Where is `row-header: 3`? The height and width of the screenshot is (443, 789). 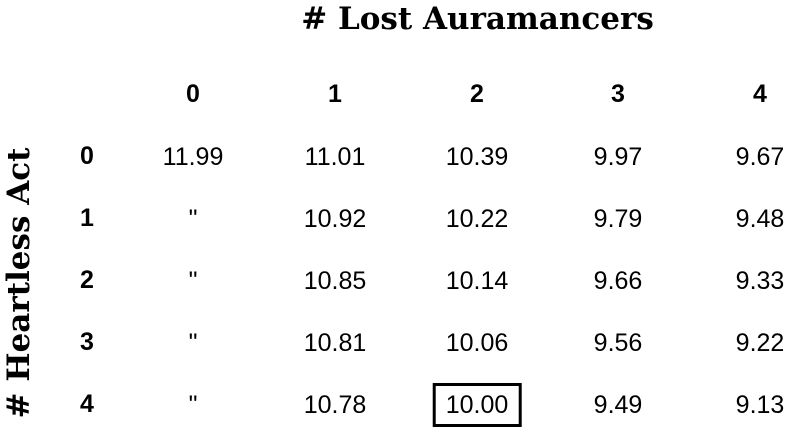 row-header: 3 is located at coordinates (87, 342).